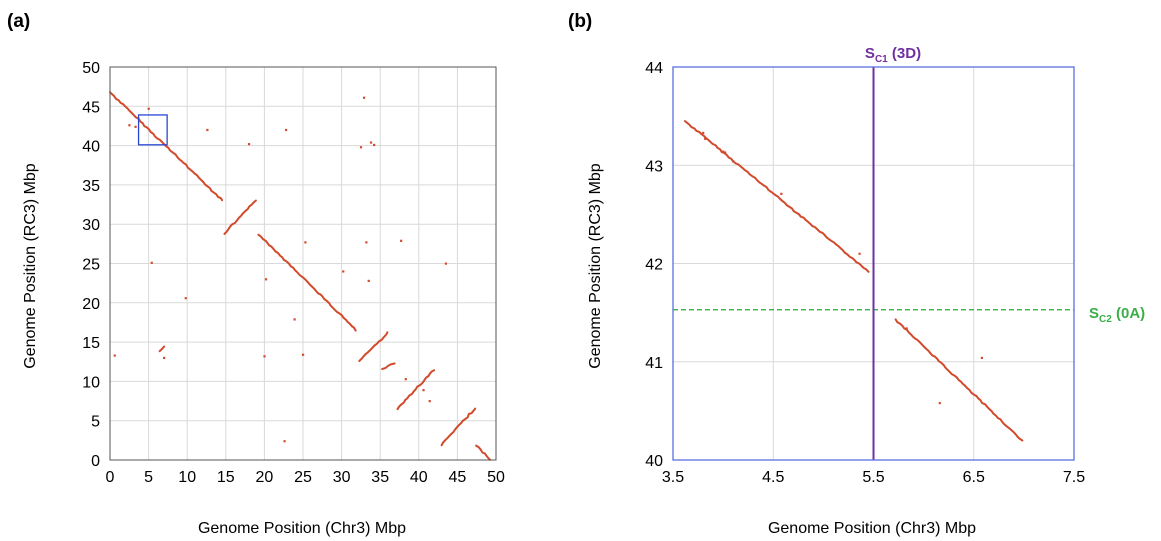 Image resolution: width=1161 pixels, height=541 pixels. I want to click on sc2-annotation-suffix: (0A), so click(1128, 313).